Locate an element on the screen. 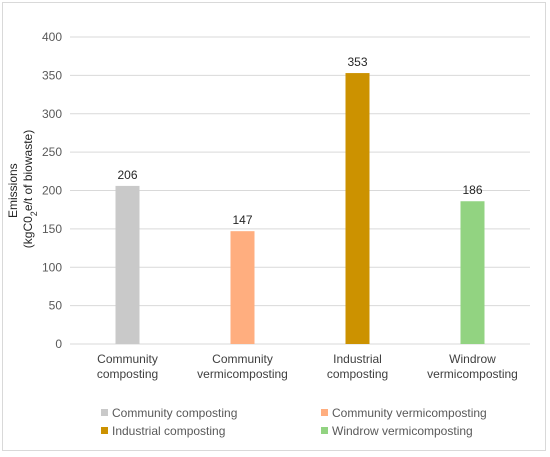 The image size is (550, 457). x-tick-label: Industrial is located at coordinates (357, 359).